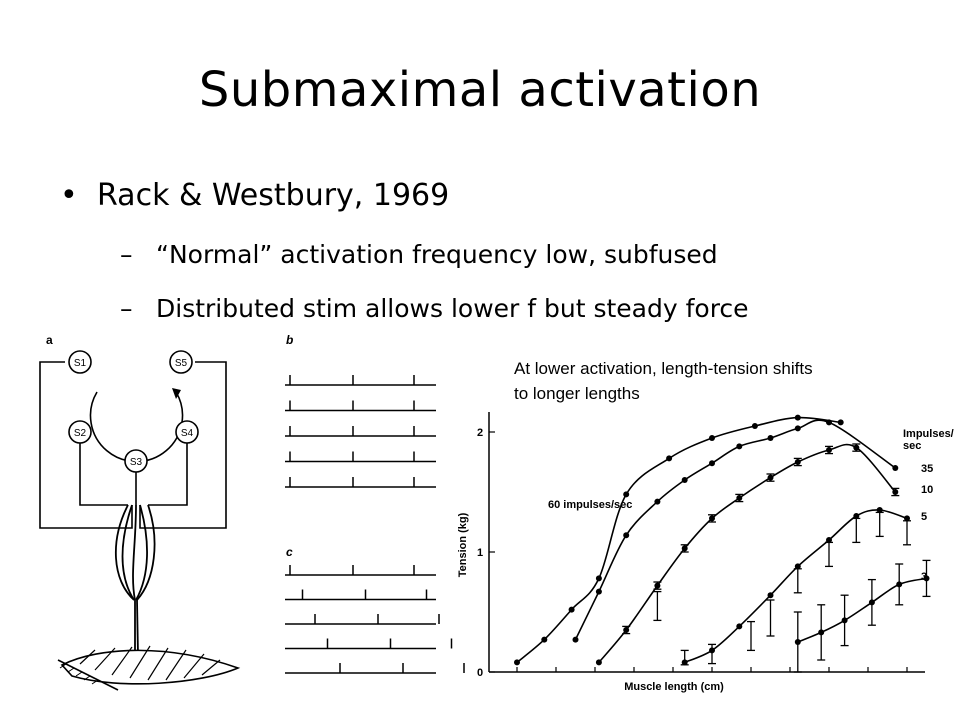 The image size is (960, 720). I want to click on series-end-label: 35, so click(927, 469).